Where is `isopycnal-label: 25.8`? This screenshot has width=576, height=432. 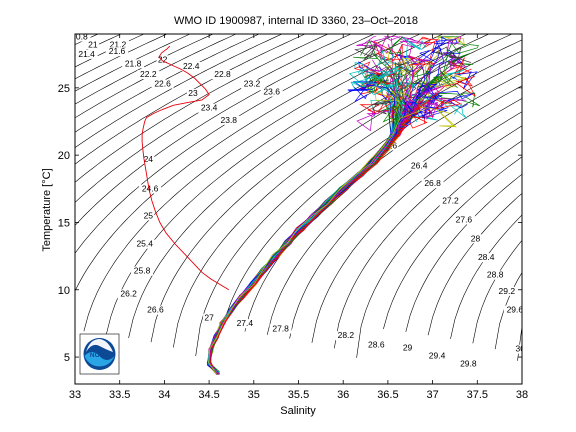 isopycnal-label: 25.8 is located at coordinates (142, 271).